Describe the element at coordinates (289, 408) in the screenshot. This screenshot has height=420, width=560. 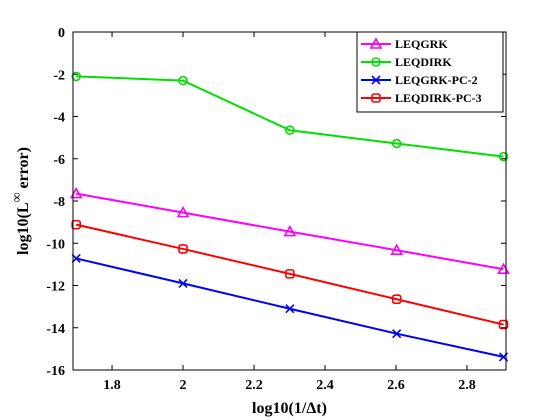
I see `x-axis-label: log10(1/Δt)` at that location.